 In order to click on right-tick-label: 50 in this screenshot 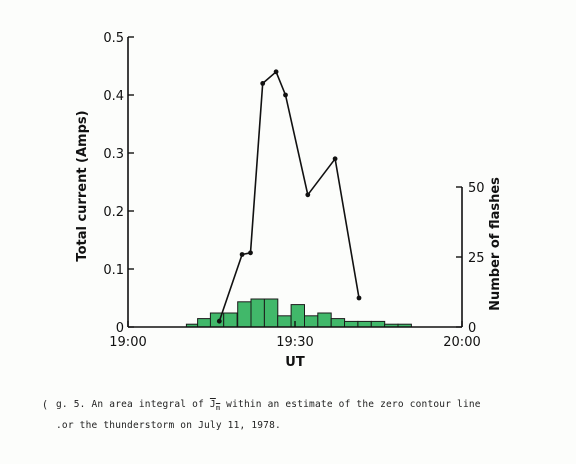, I will do `click(476, 188)`.